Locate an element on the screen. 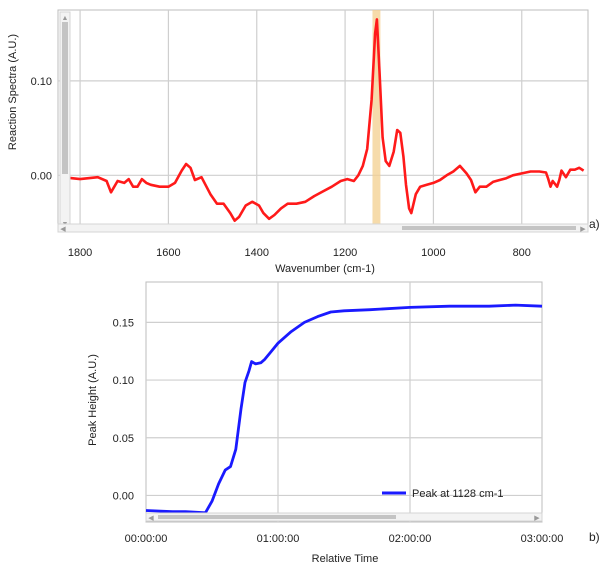 The width and height of the screenshot is (603, 565). chart-b-x-ticks: 00:00:00 01:00:00 02:00:00 03:00:00 is located at coordinates (344, 539).